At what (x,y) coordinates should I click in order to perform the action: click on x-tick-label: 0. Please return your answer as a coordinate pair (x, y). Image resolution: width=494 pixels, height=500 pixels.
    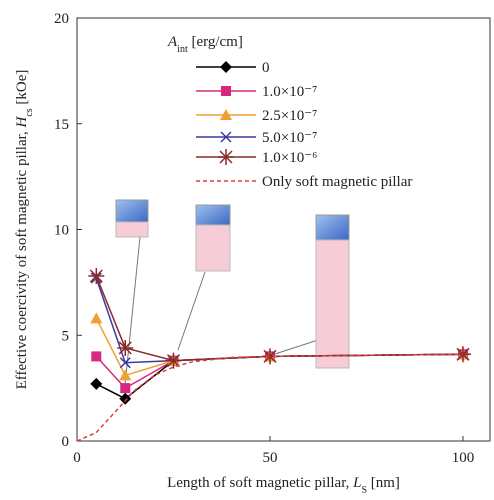
    Looking at the image, I should click on (77, 458).